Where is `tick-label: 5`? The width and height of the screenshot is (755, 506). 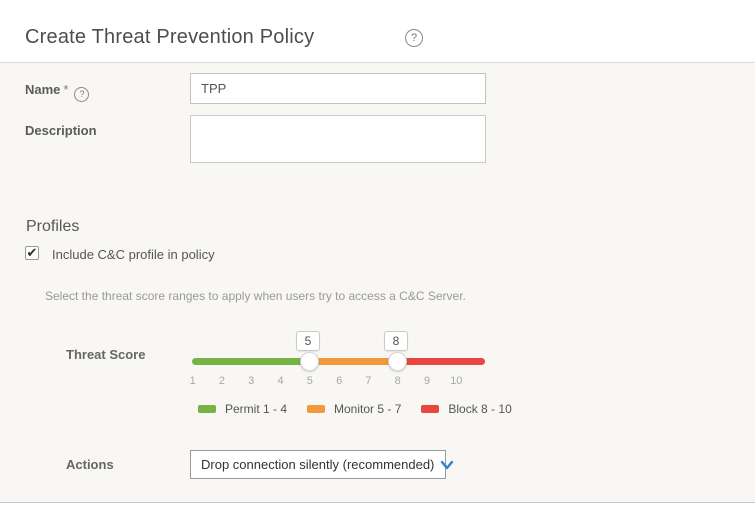
tick-label: 5 is located at coordinates (309, 381).